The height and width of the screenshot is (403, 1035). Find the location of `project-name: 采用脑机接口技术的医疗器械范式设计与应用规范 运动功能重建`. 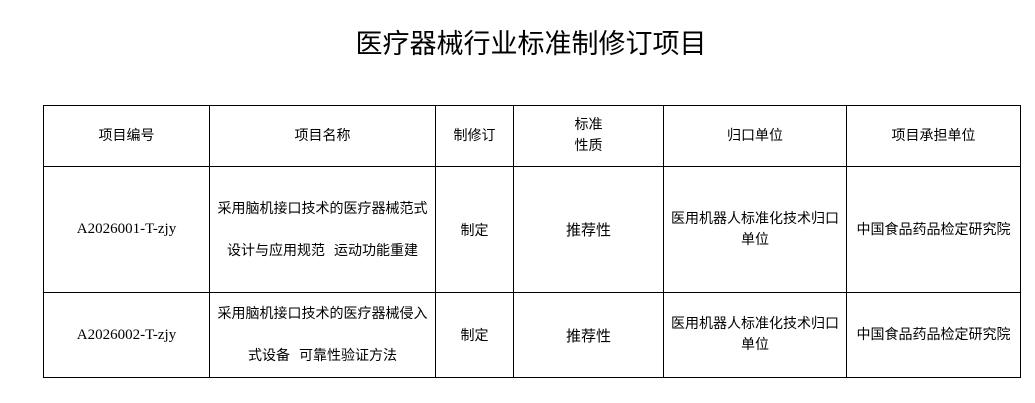

project-name: 采用脑机接口技术的医疗器械范式设计与应用规范 运动功能重建 is located at coordinates (322, 229).